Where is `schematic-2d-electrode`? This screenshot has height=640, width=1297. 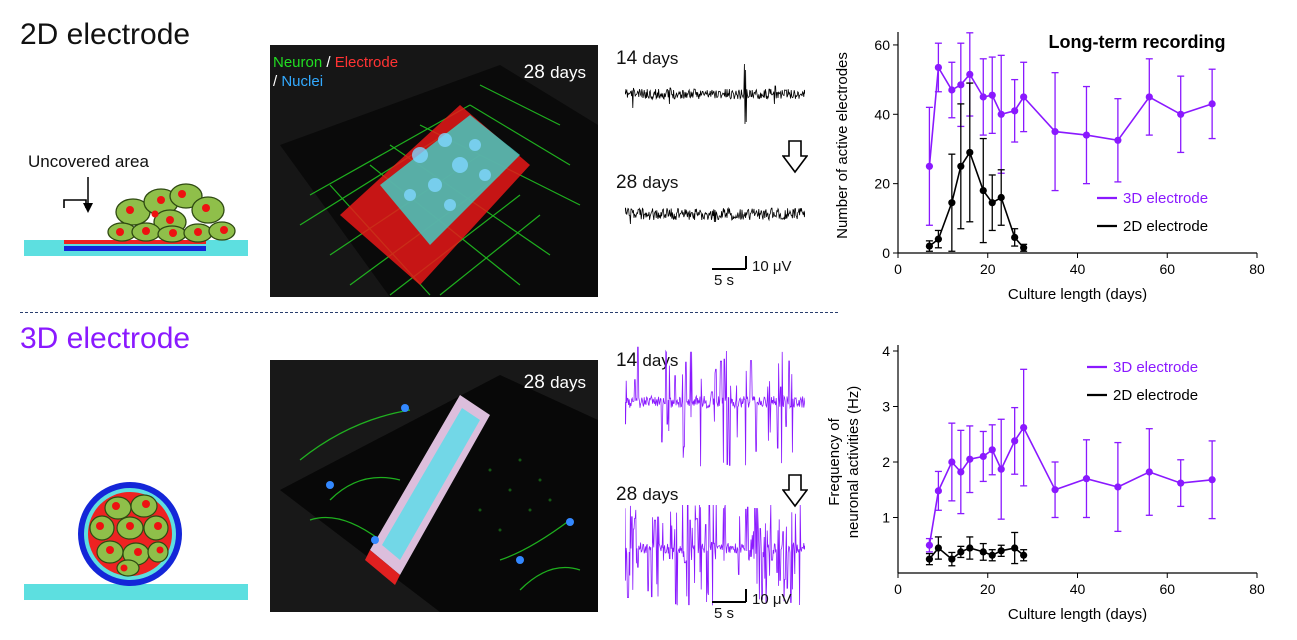 schematic-2d-electrode is located at coordinates (136, 216).